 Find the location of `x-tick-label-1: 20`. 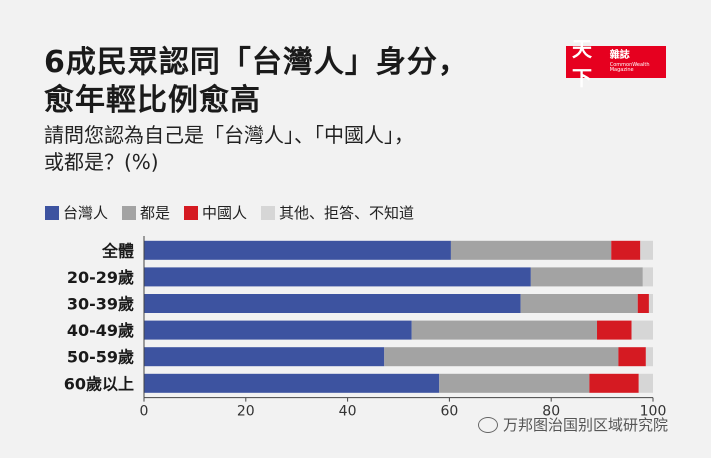

x-tick-label-1: 20 is located at coordinates (246, 412).